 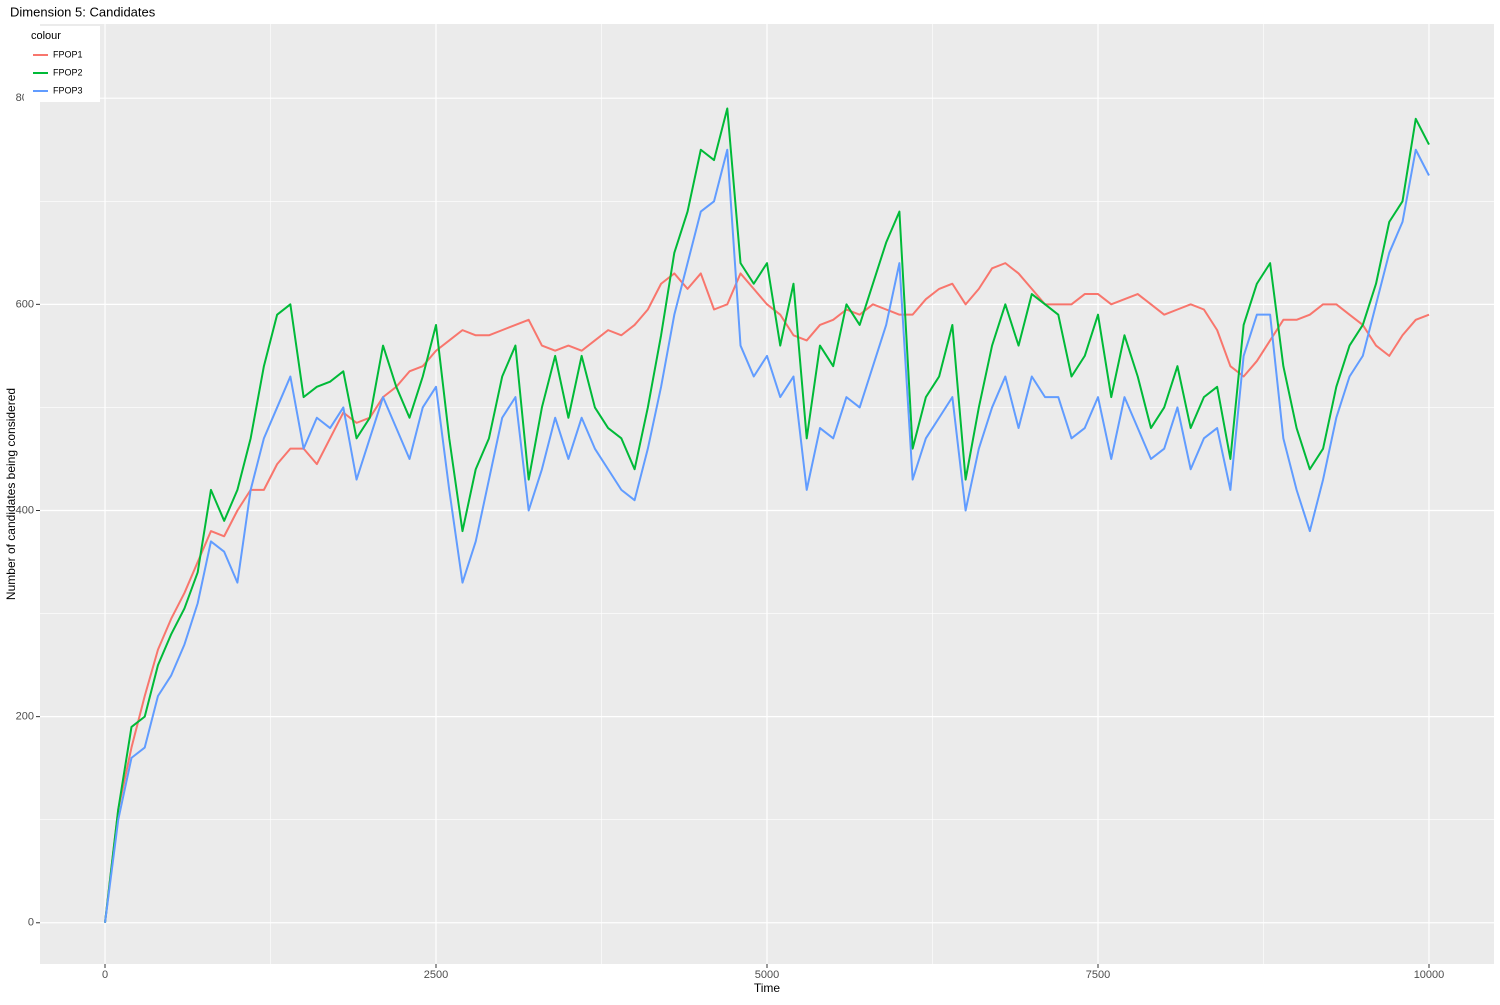 What do you see at coordinates (57, 62) in the screenshot?
I see `legend: colour FPOP1 FPOP2 FPOP3` at bounding box center [57, 62].